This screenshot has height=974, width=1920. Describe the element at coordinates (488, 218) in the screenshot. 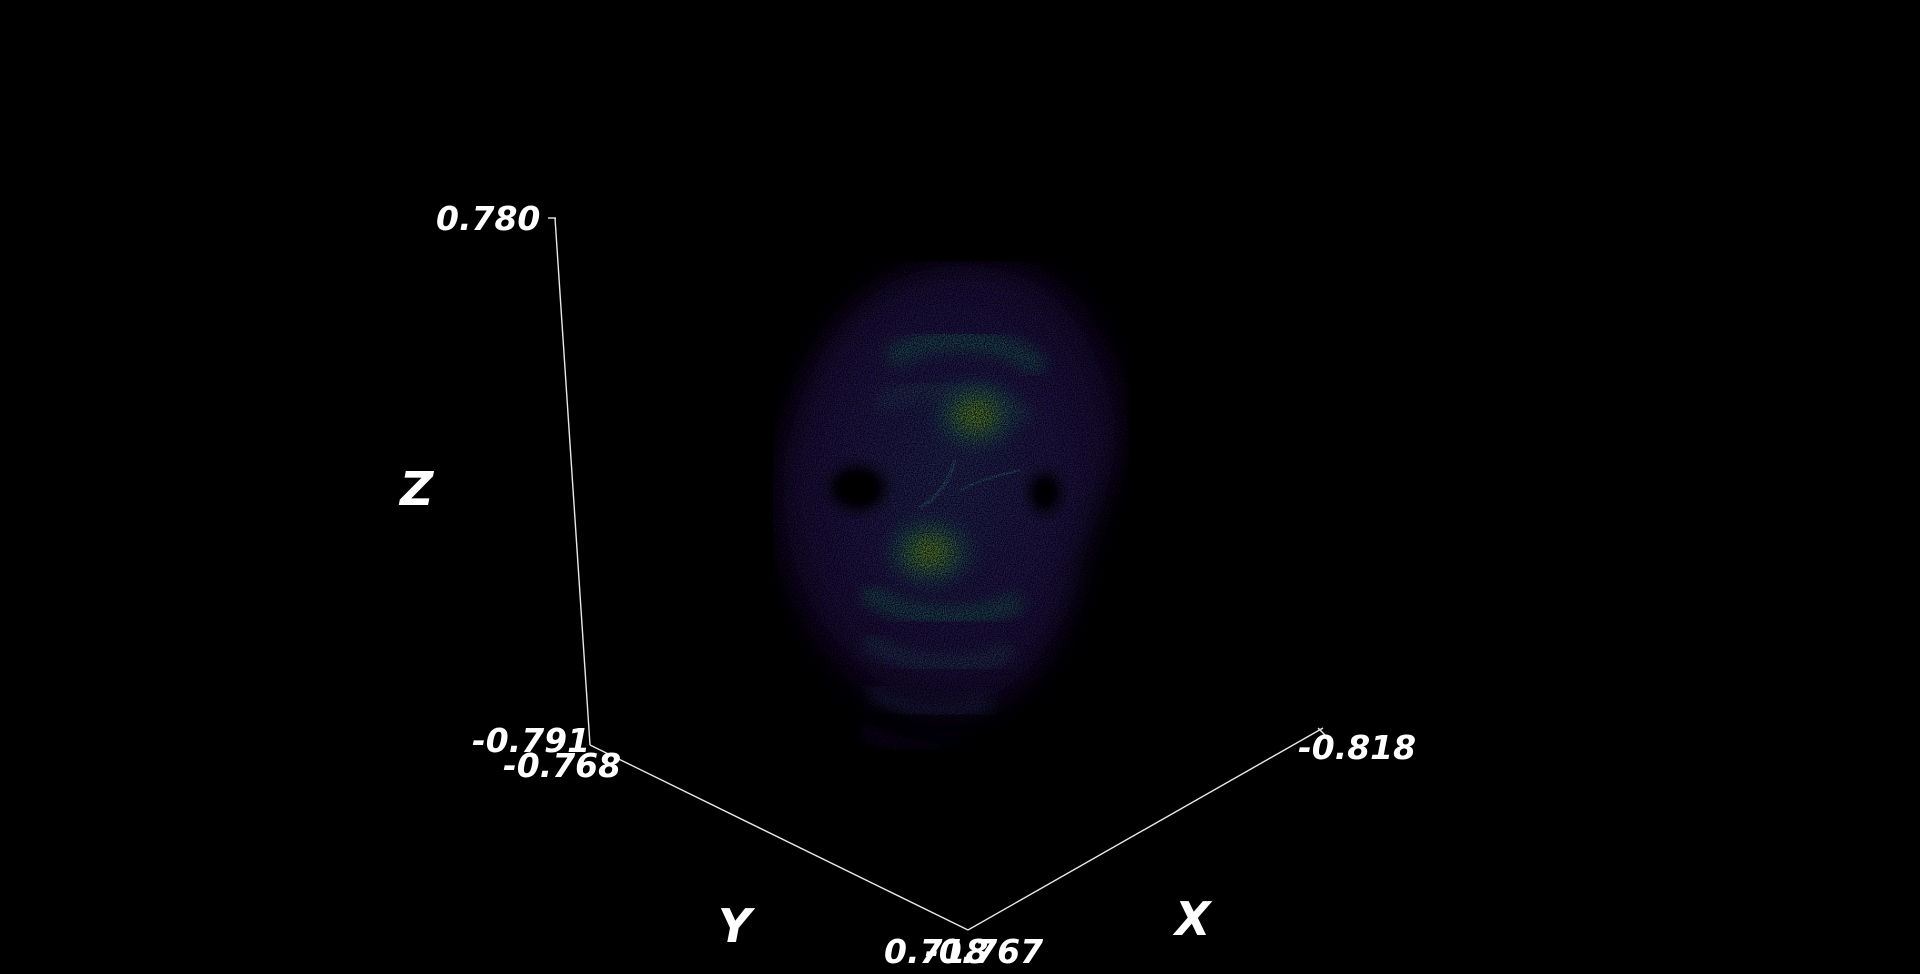

I see `z-max-tick-label: 0.780` at that location.